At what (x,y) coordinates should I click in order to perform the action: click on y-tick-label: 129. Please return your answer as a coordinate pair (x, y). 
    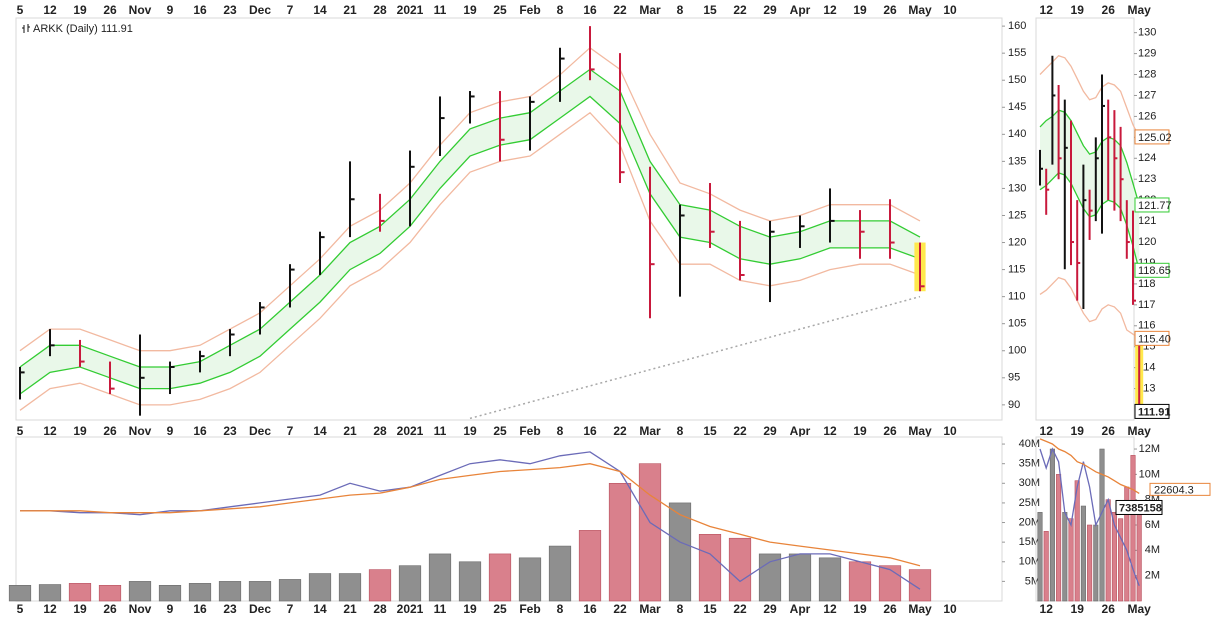
    Looking at the image, I should click on (1147, 54).